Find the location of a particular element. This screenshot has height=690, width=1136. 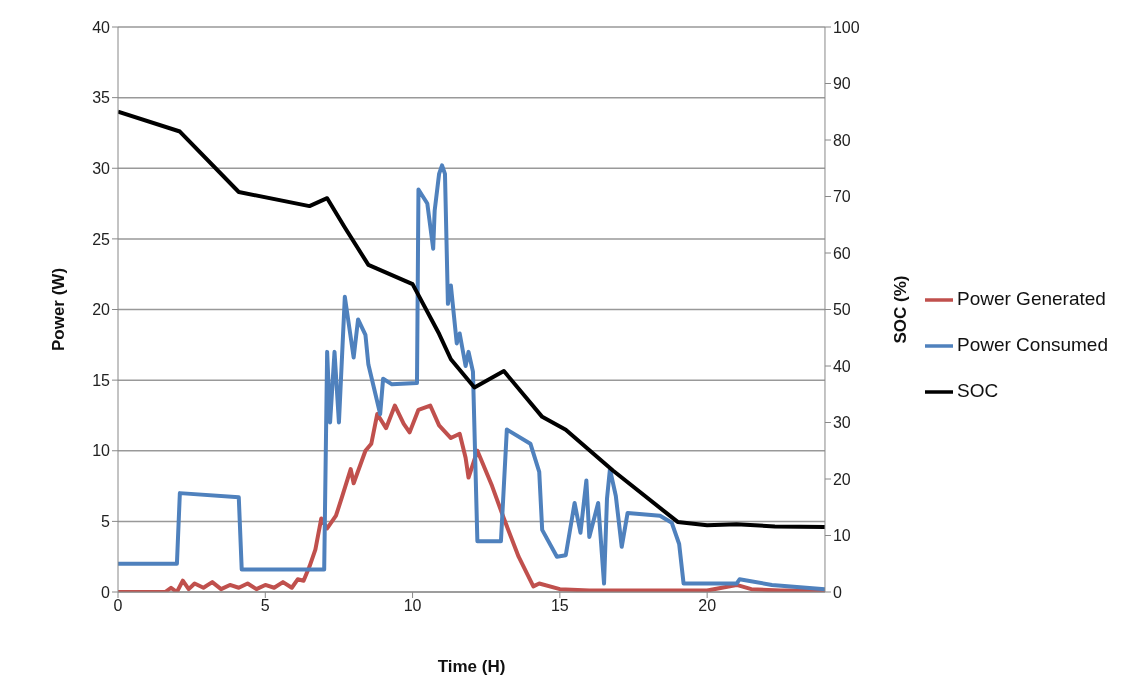

x-tick-label: 15 is located at coordinates (559, 606).